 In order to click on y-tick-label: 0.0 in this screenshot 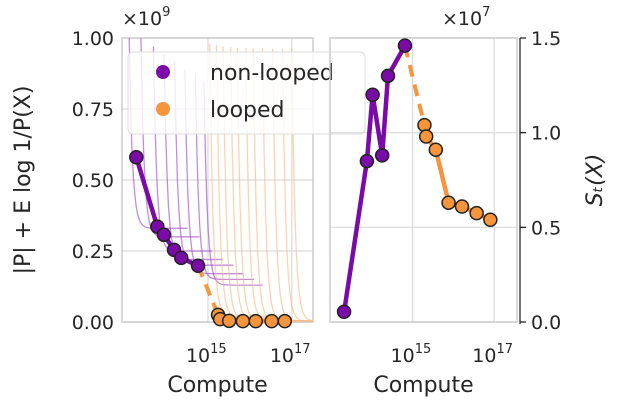, I will do `click(546, 323)`.